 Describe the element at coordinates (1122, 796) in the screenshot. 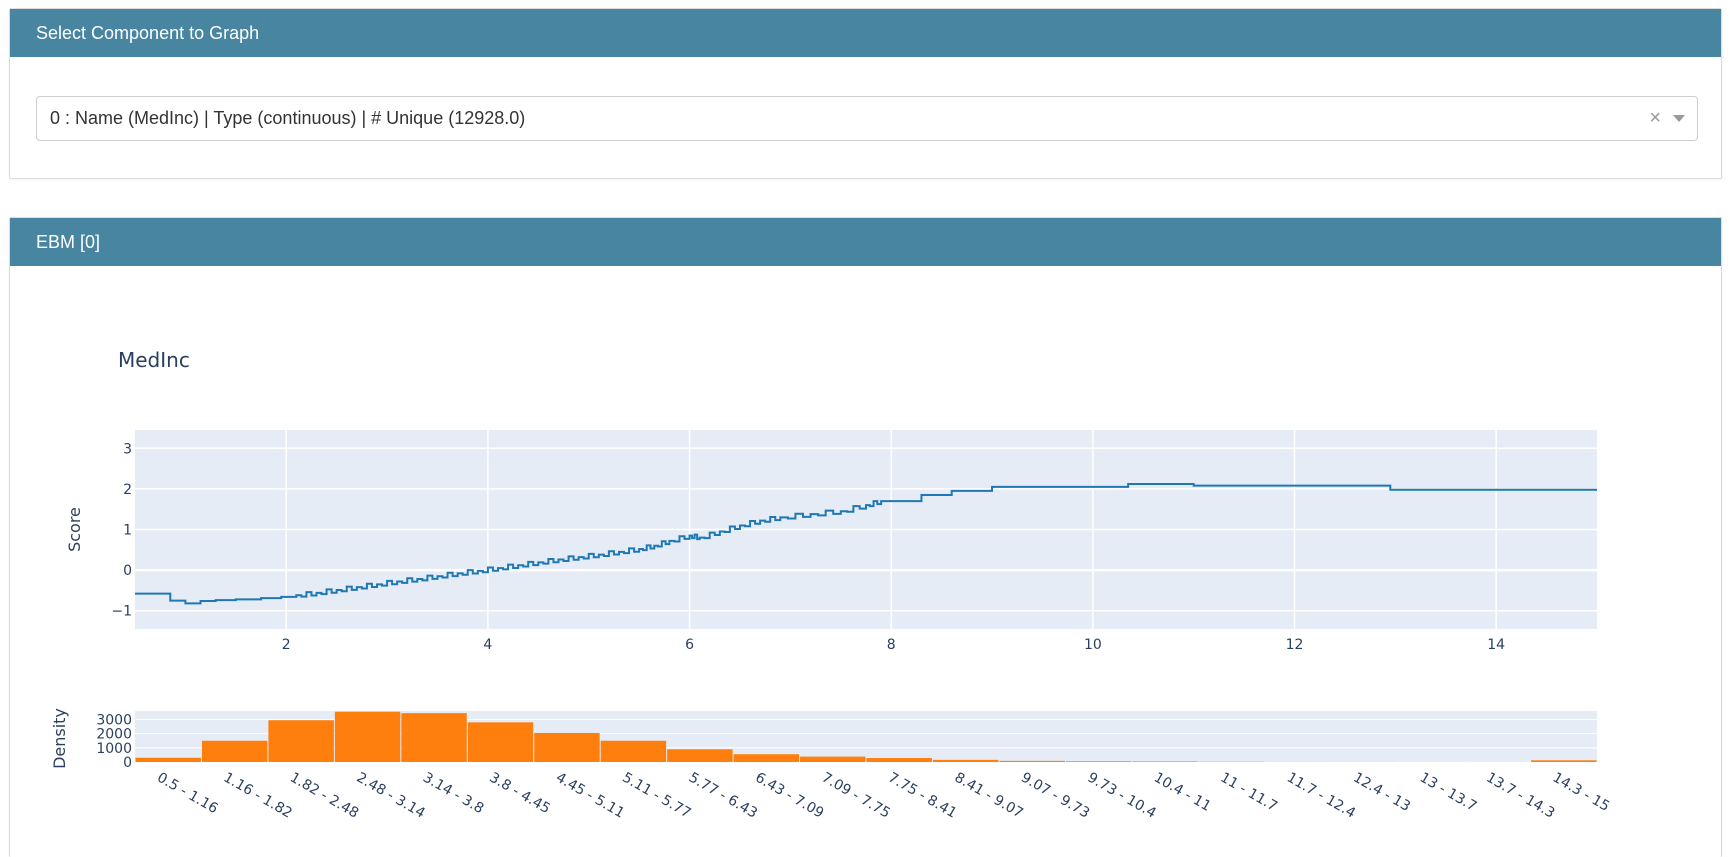

I see `bin-label: 9.73 - 10.4` at that location.